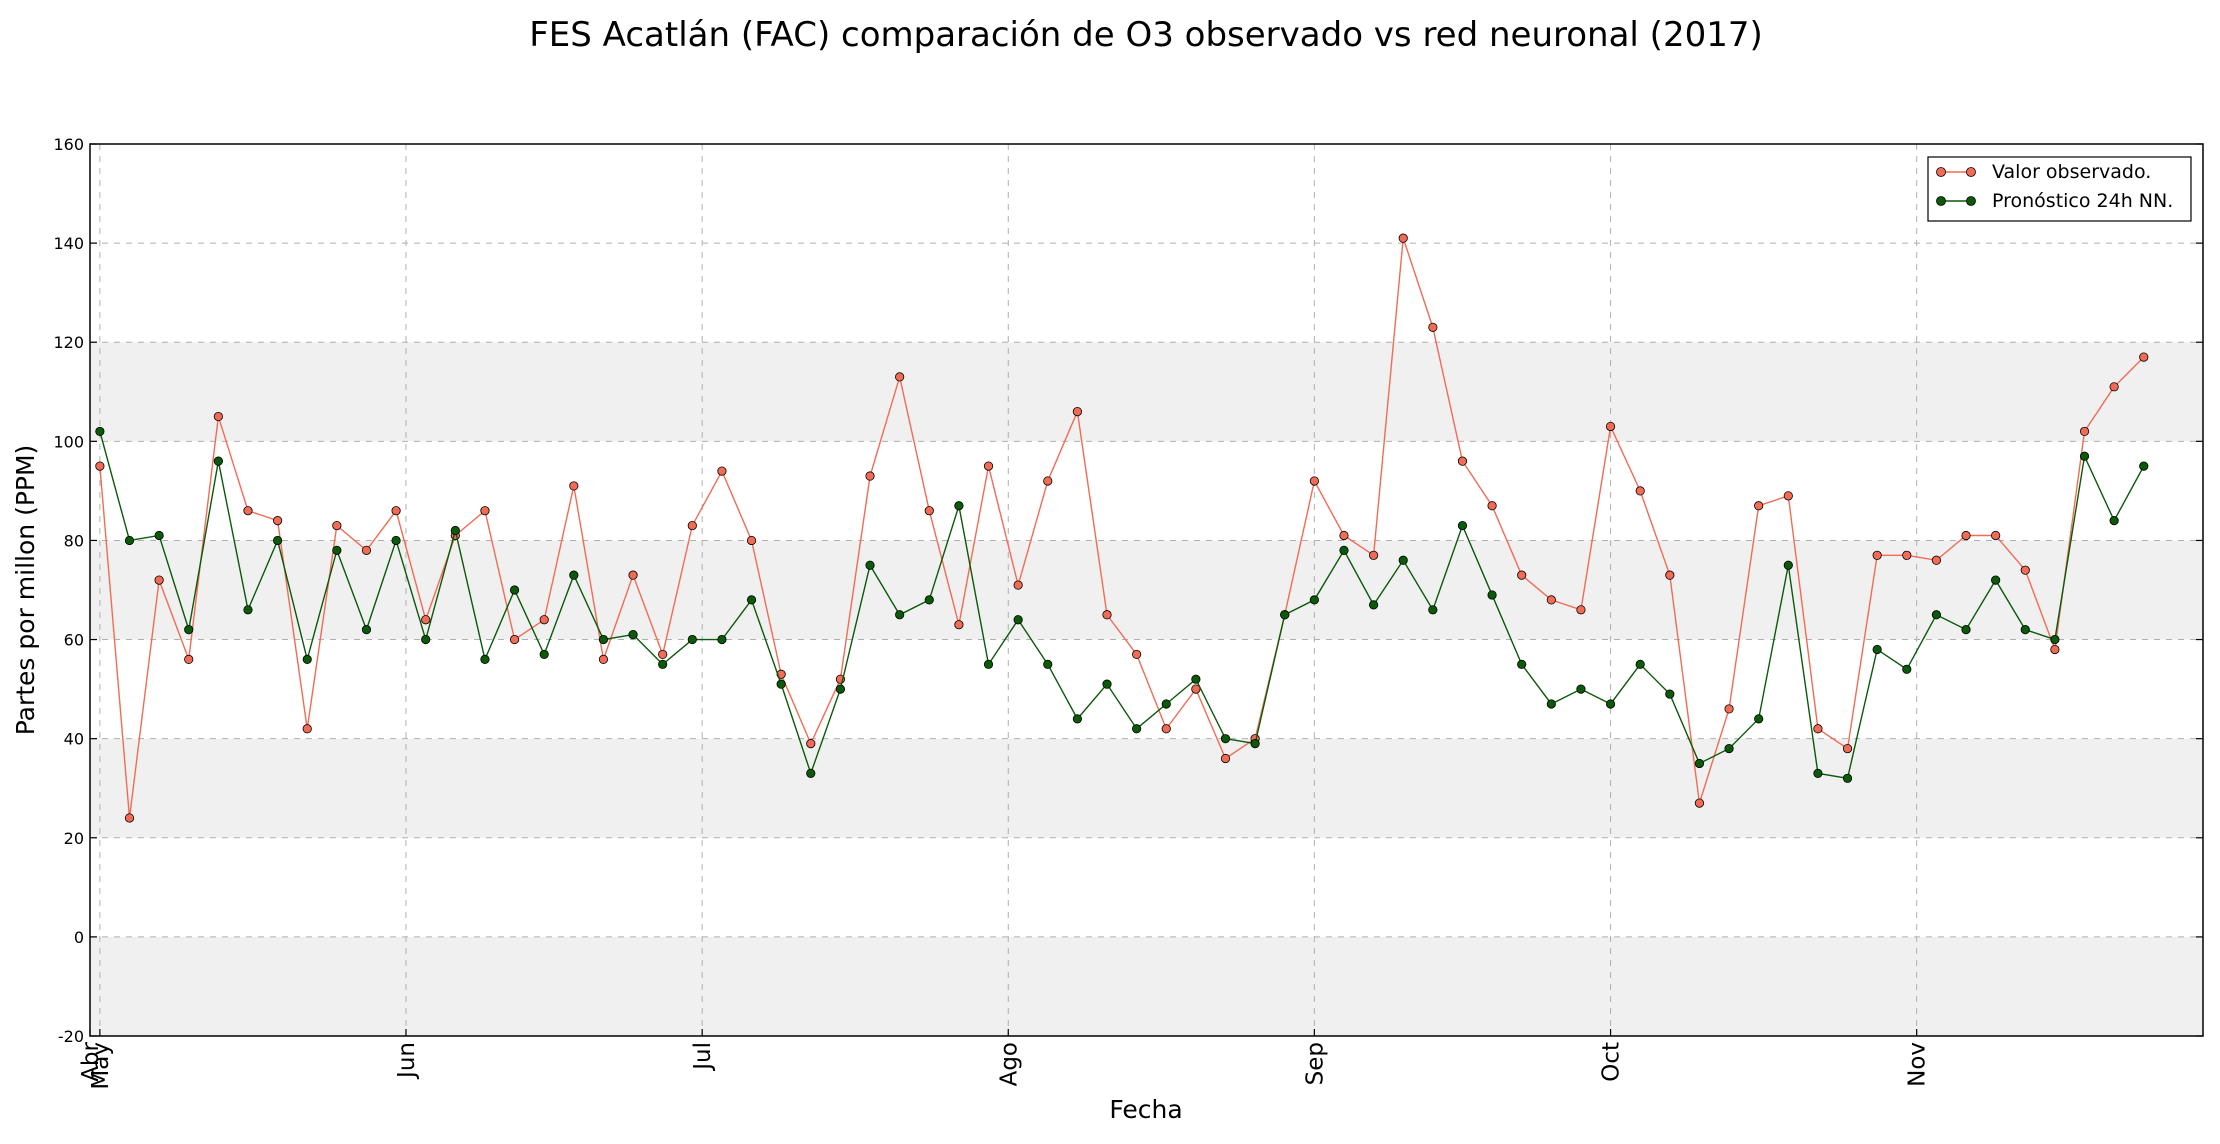 The width and height of the screenshot is (2220, 1144). I want to click on y-axis-label: Partes por millon (PPM), so click(25, 590).